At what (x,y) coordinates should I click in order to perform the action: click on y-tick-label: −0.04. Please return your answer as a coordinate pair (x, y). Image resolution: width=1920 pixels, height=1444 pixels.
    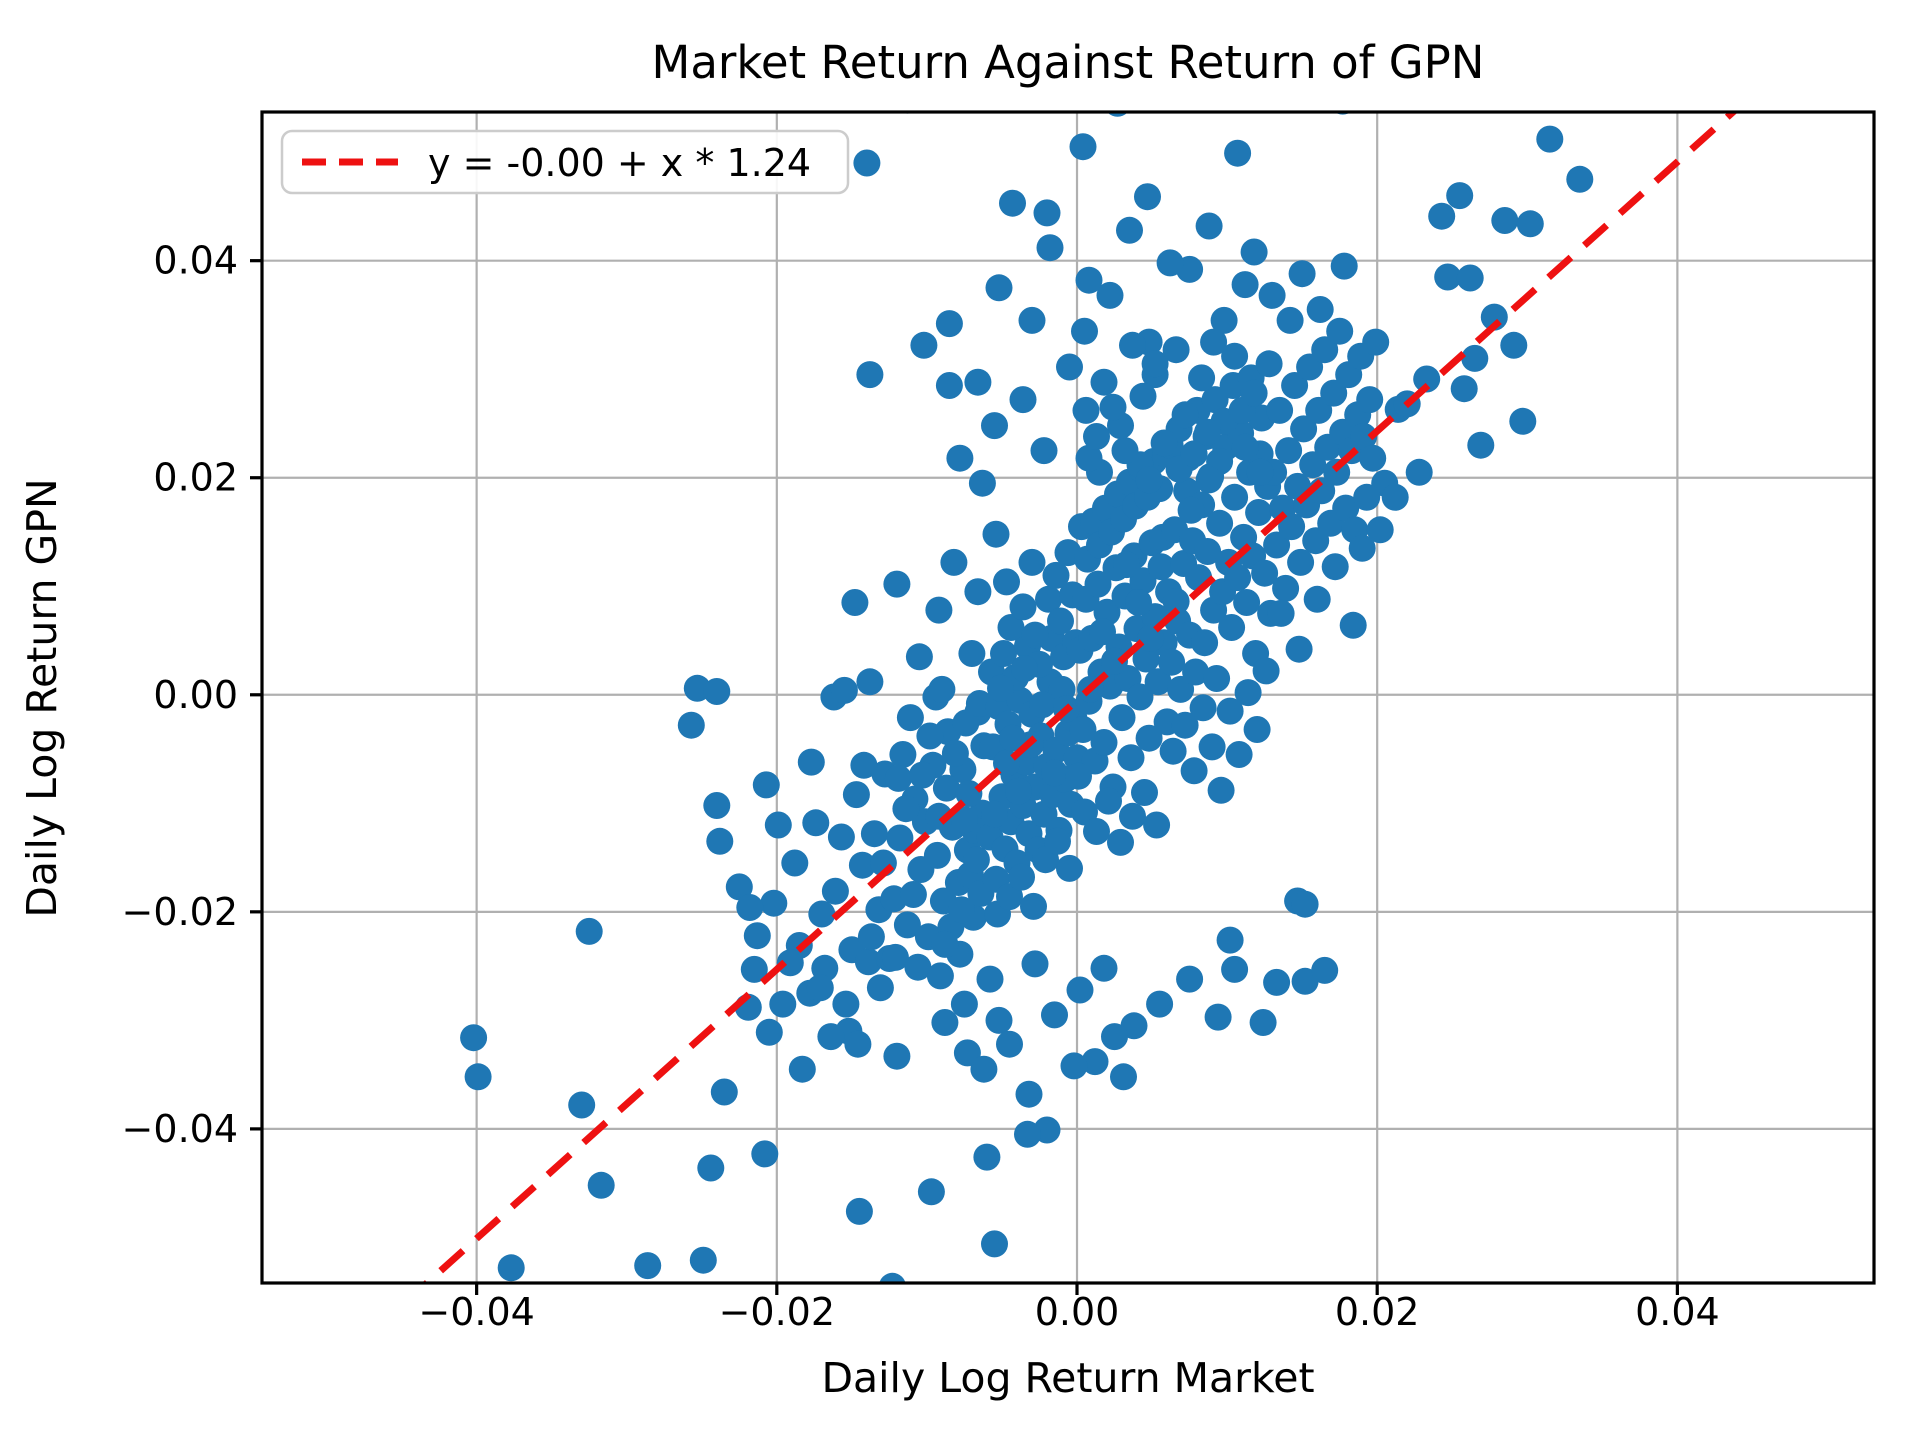
    Looking at the image, I should click on (180, 1129).